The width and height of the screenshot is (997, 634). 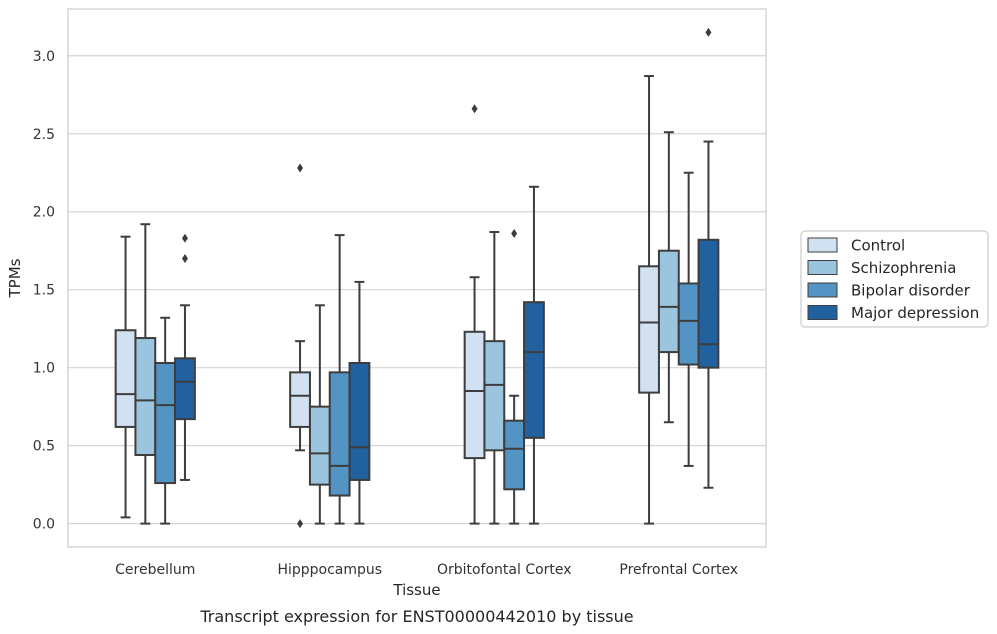 What do you see at coordinates (678, 570) in the screenshot?
I see `x-tick-label: Prefrontal Cortex` at bounding box center [678, 570].